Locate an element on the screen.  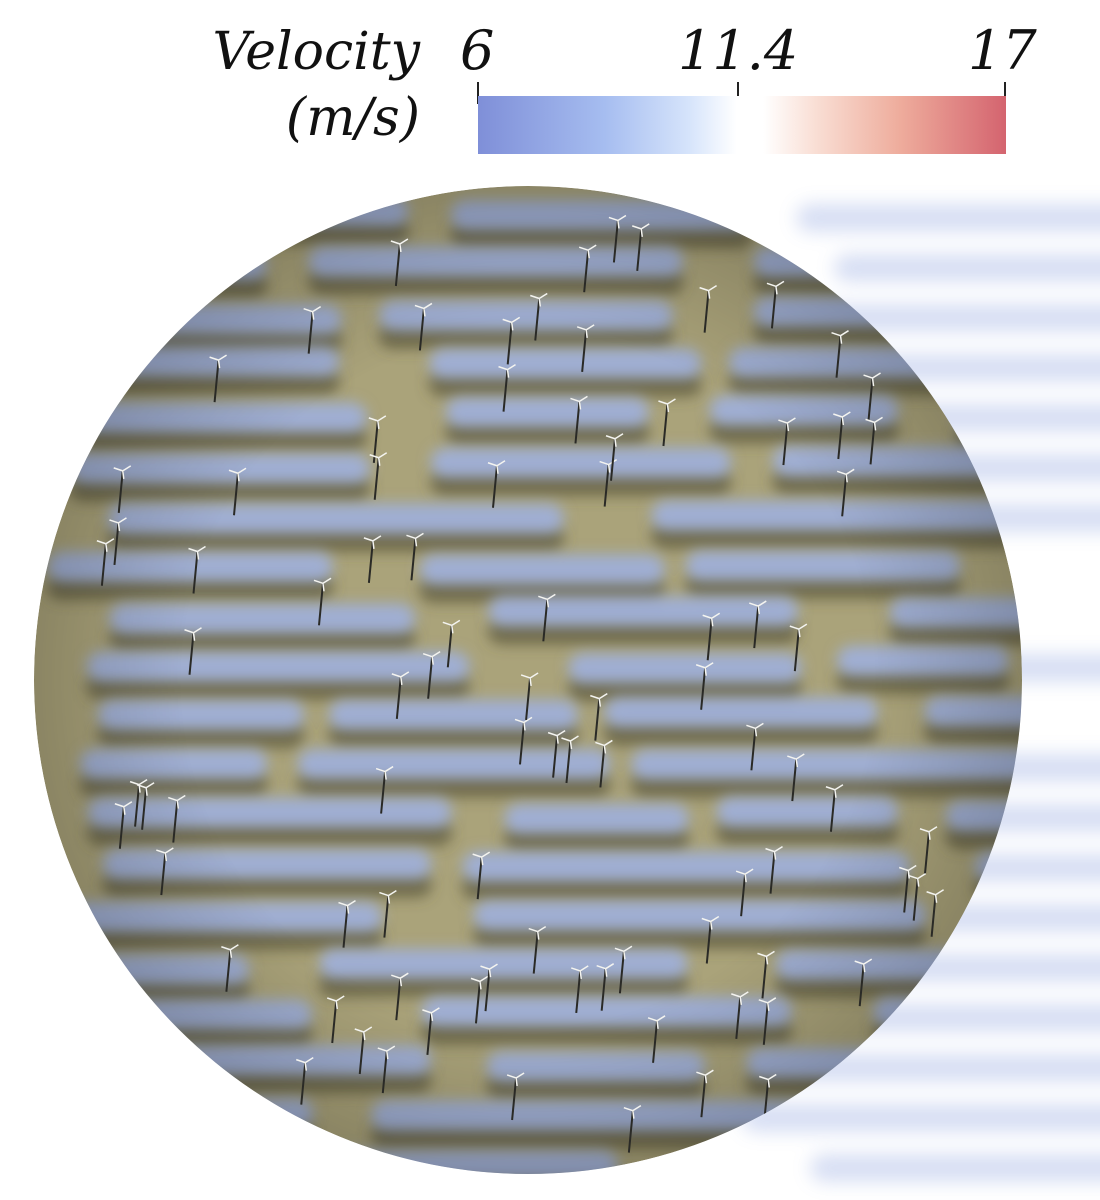
colorbar-min-tick is located at coordinates (478, 93).